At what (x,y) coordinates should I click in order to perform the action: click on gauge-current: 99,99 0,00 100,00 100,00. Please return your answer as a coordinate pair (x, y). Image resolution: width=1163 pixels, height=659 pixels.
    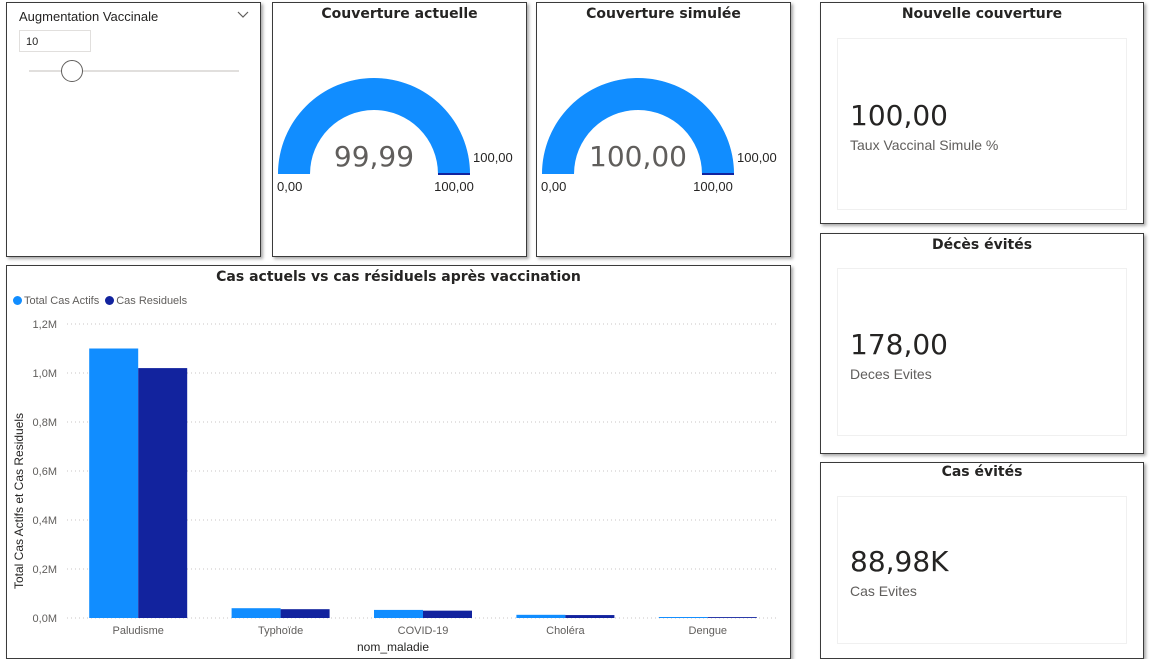
    Looking at the image, I should click on (395, 135).